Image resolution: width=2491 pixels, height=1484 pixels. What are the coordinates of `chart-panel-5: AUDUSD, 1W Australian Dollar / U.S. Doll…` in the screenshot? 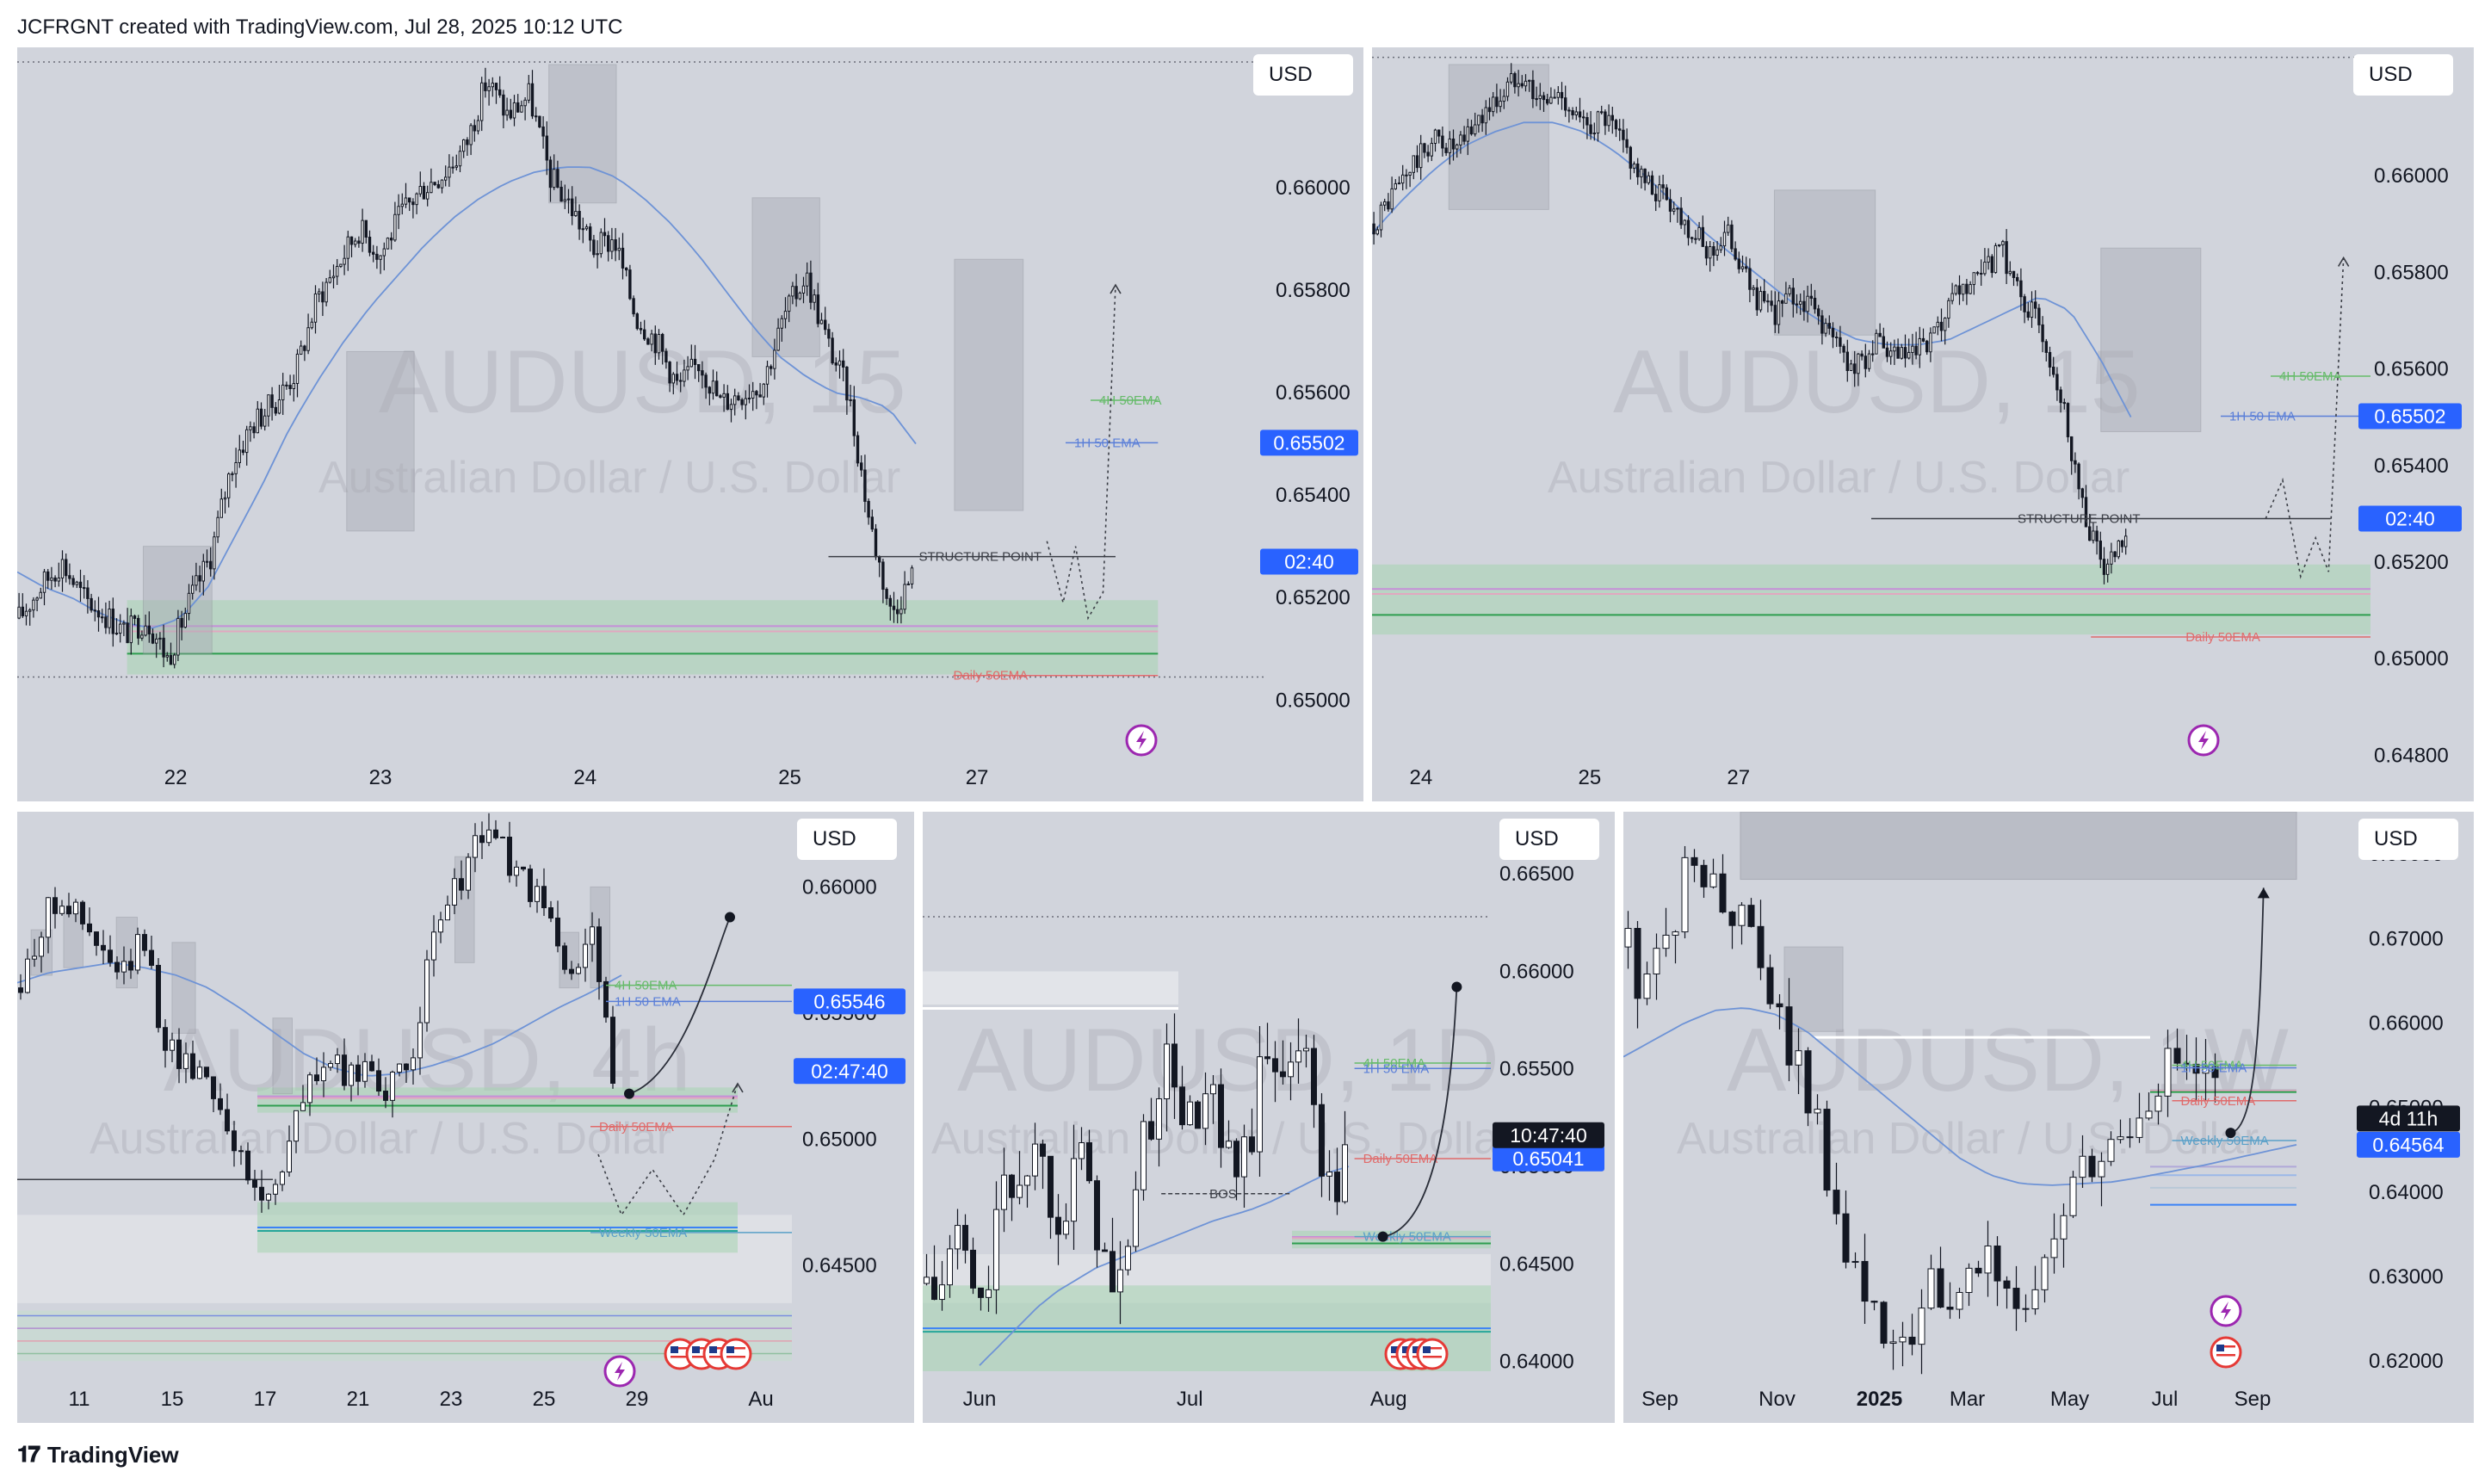 It's located at (2048, 1117).